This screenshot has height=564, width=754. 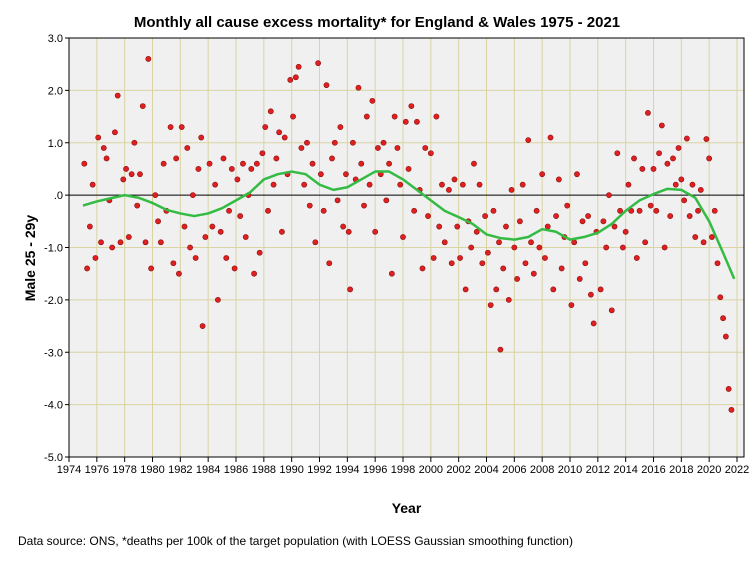 What do you see at coordinates (542, 470) in the screenshot?
I see `x-tick-label: 2008` at bounding box center [542, 470].